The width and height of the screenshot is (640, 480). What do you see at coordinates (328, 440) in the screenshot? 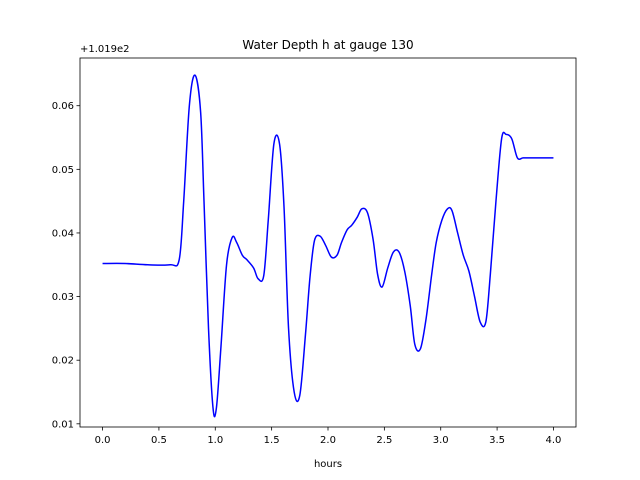
I see `x-tick-label: 2.0` at bounding box center [328, 440].